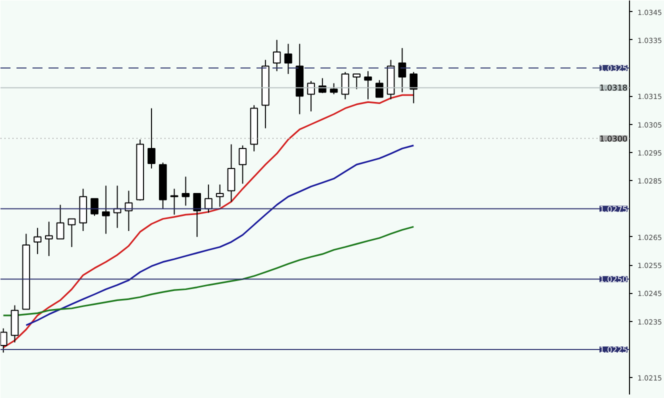 The height and width of the screenshot is (398, 664). Describe the element at coordinates (614, 209) in the screenshot. I see `ref-line-label: 1.0275` at that location.